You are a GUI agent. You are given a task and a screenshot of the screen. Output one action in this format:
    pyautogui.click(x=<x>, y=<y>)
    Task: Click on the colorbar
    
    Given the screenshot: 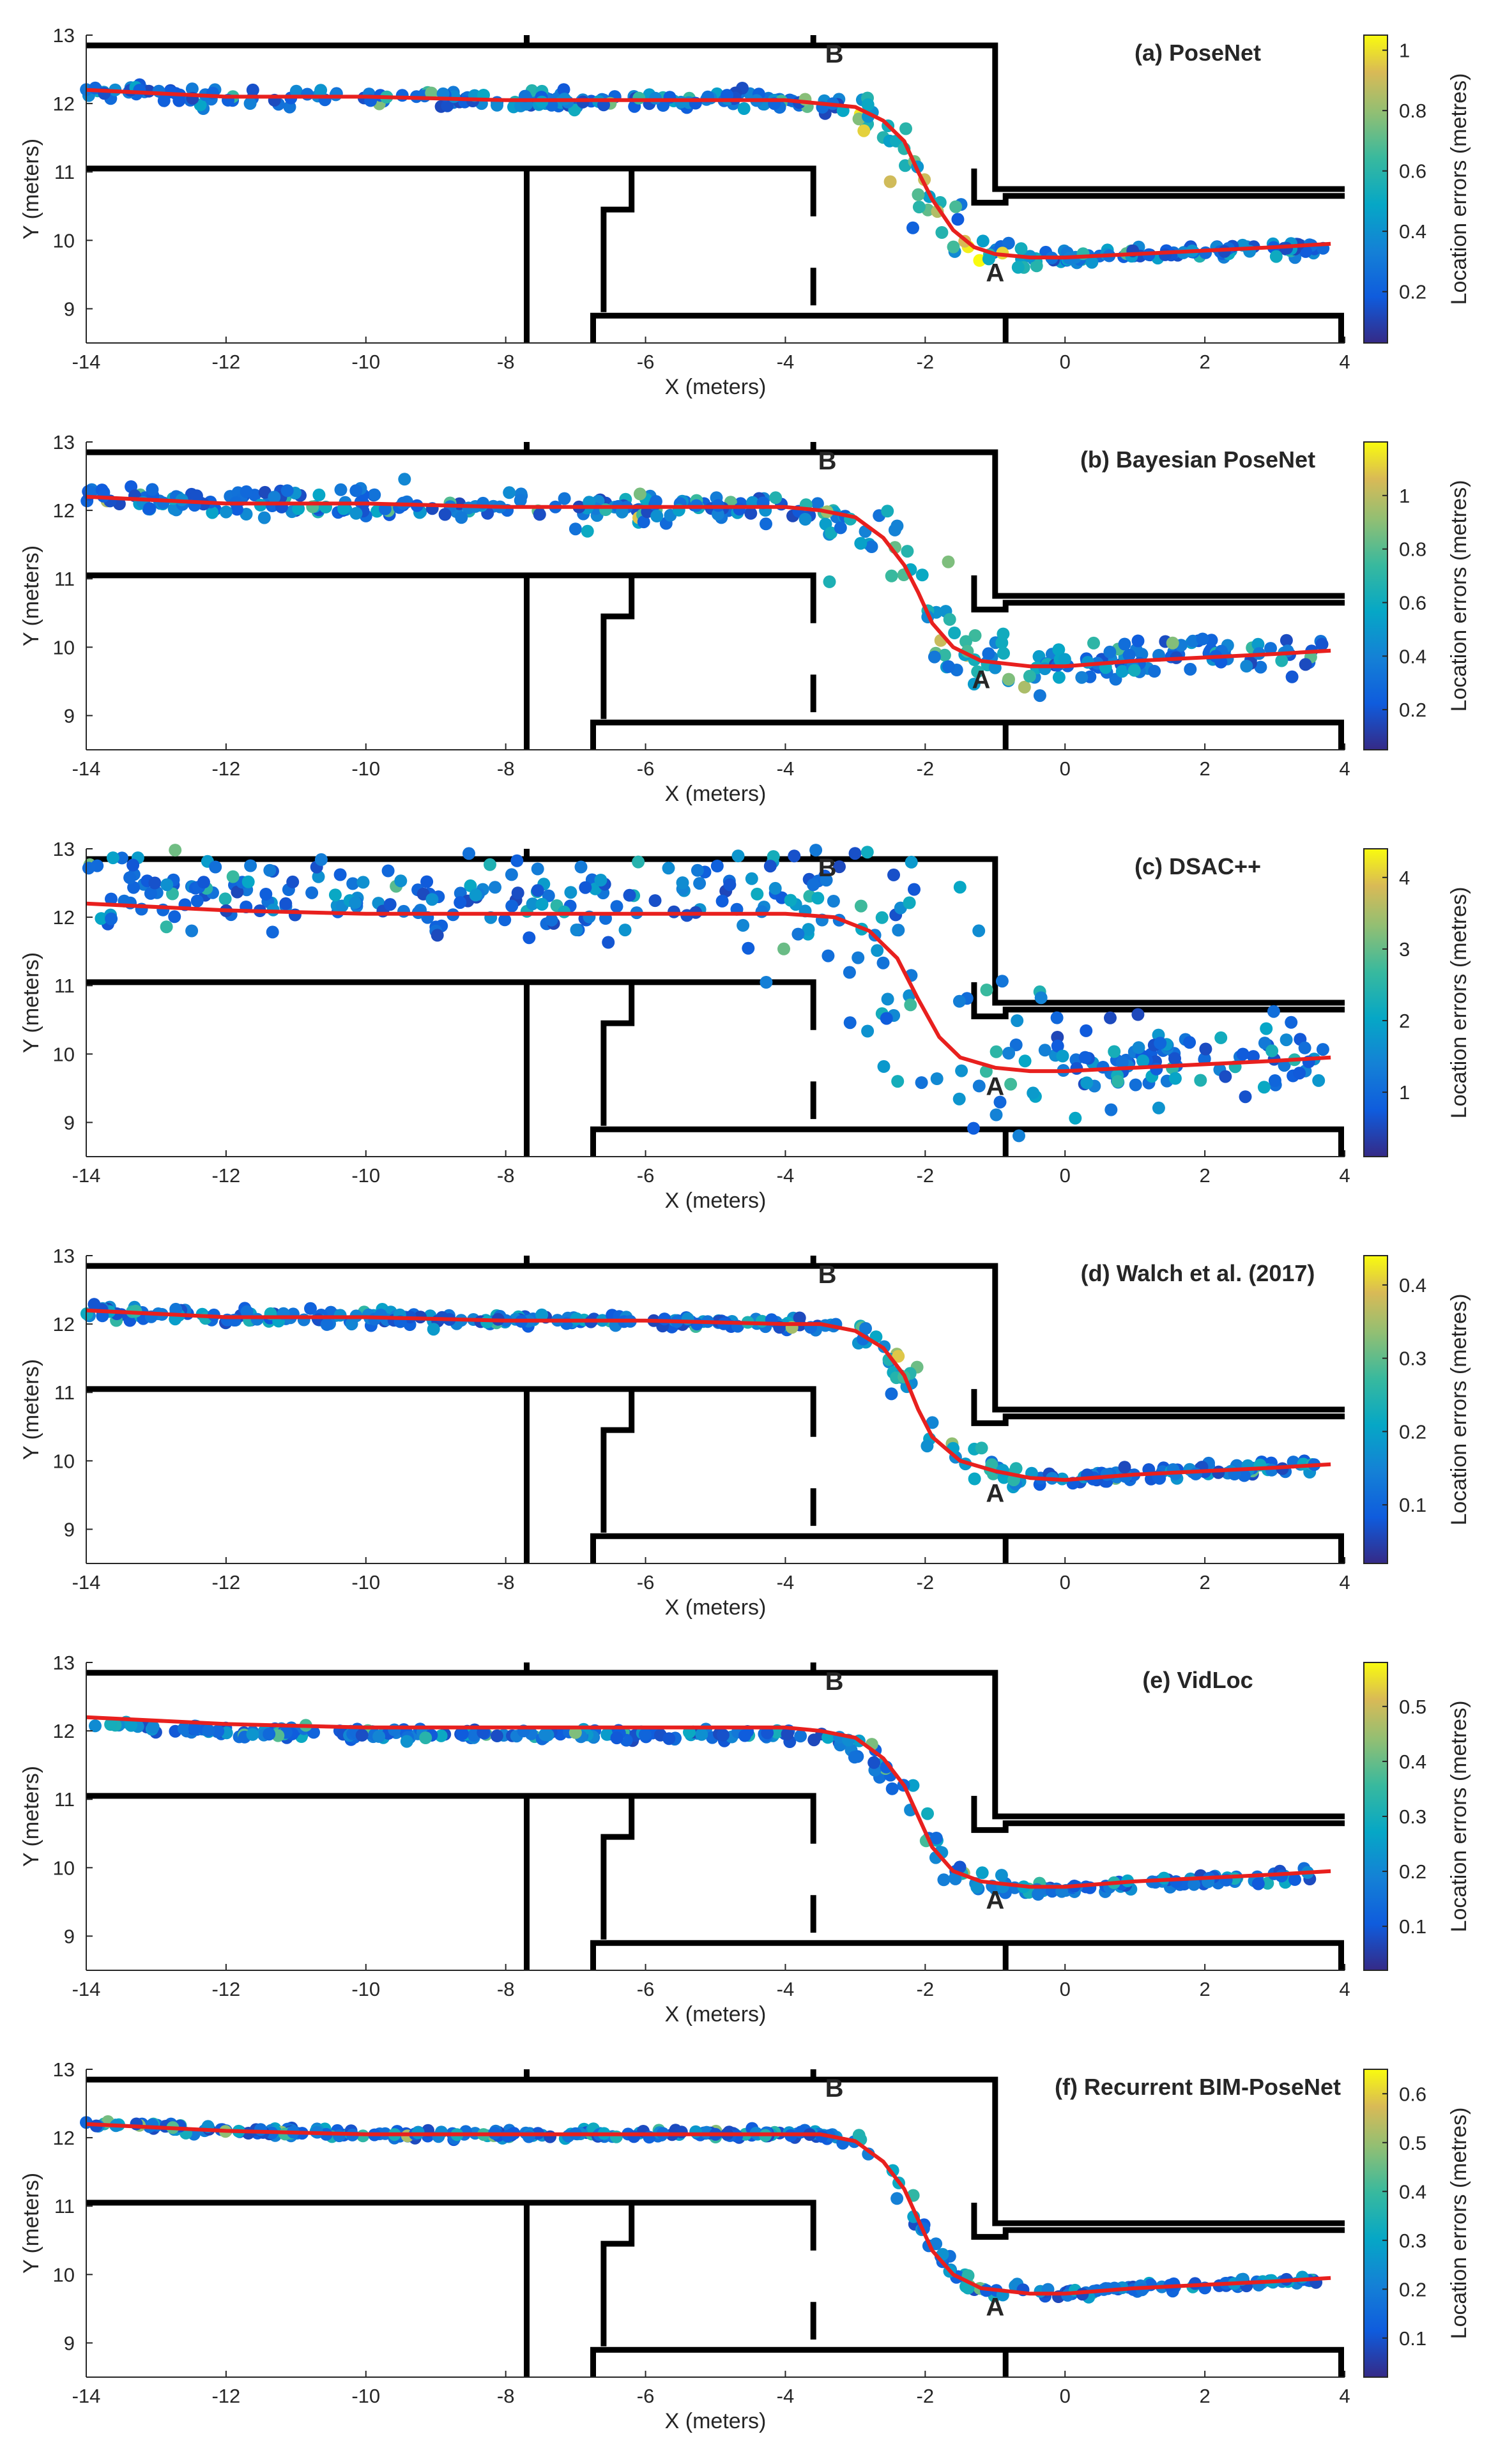 What is the action you would take?
    pyautogui.click(x=1376, y=189)
    